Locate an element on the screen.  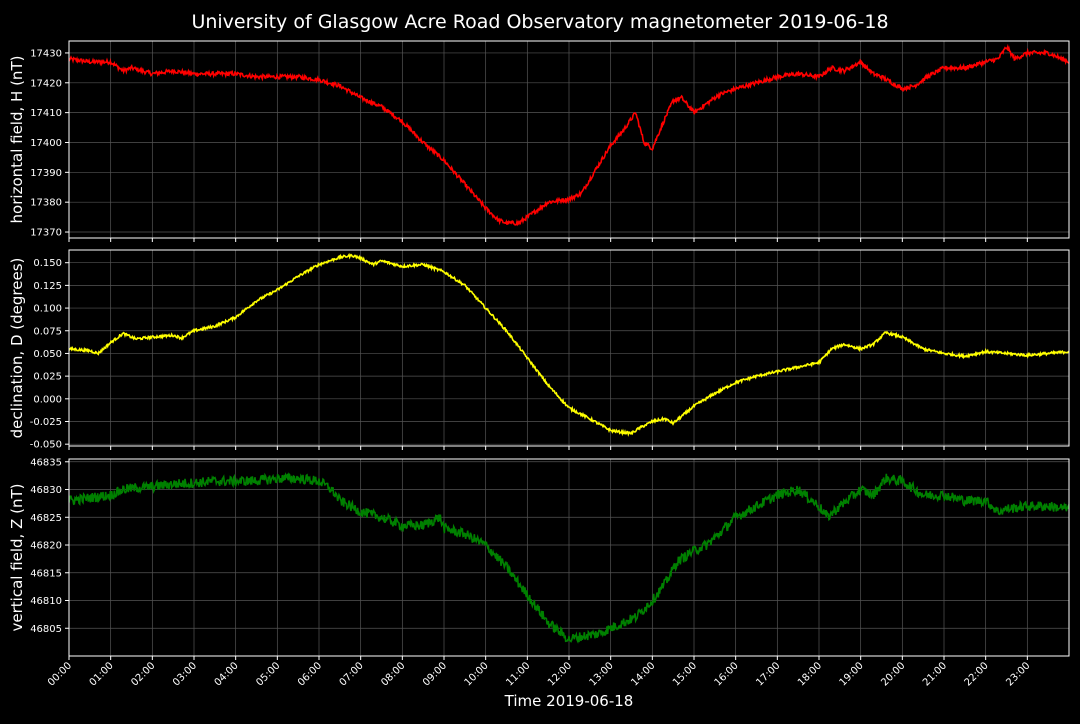
x-tick-label: 16:00 is located at coordinates (727, 674).